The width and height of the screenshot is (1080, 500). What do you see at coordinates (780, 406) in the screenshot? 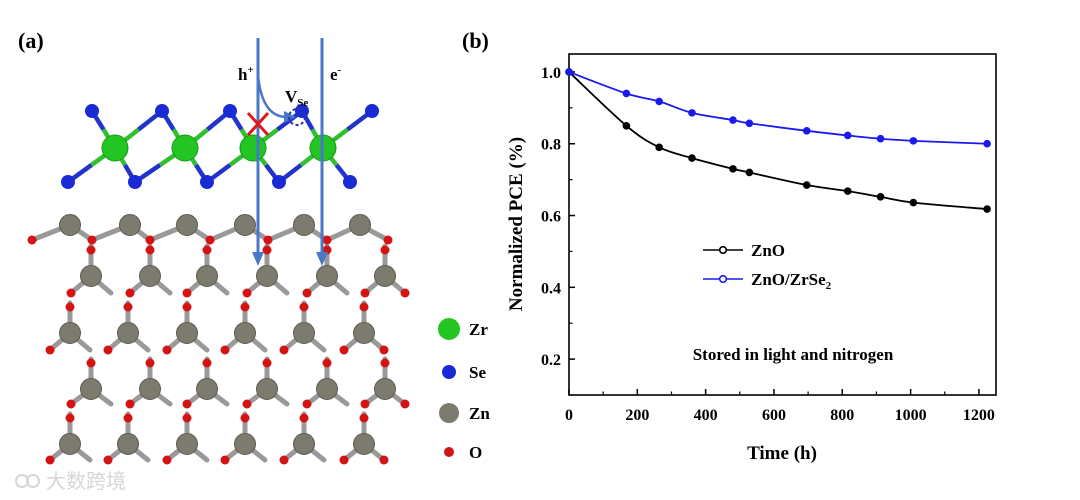
I see `x-axis-ticks: 0 200 400 600 800 1000 1200` at bounding box center [780, 406].